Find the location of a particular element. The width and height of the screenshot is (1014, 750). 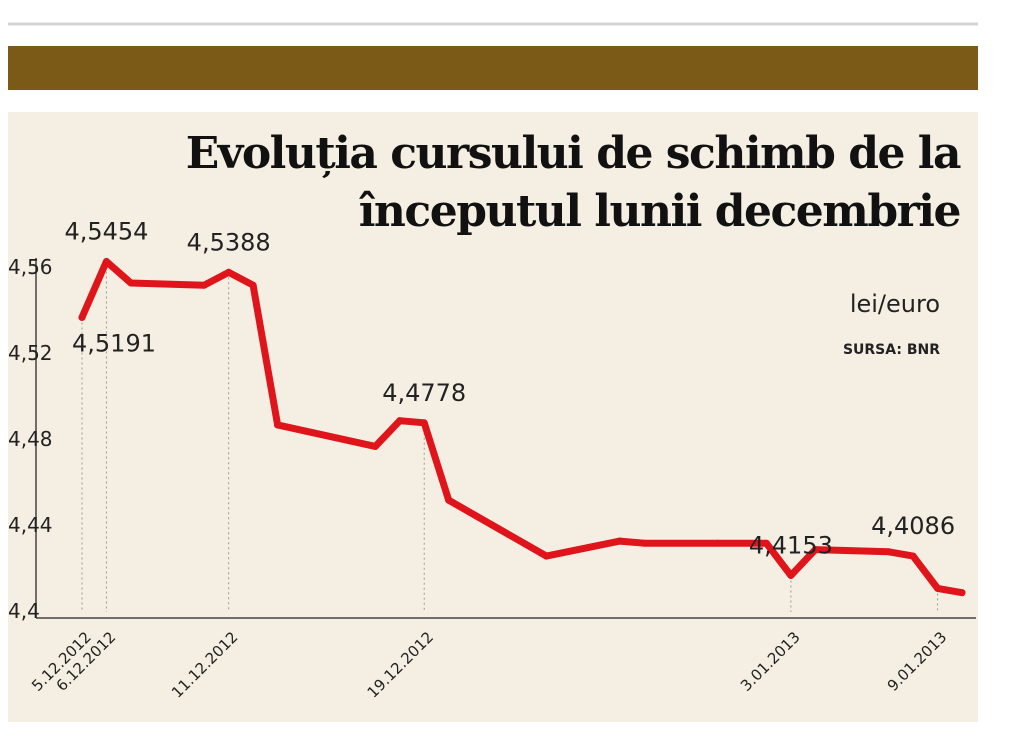

y-tick-label: 4,56 is located at coordinates (30, 267).